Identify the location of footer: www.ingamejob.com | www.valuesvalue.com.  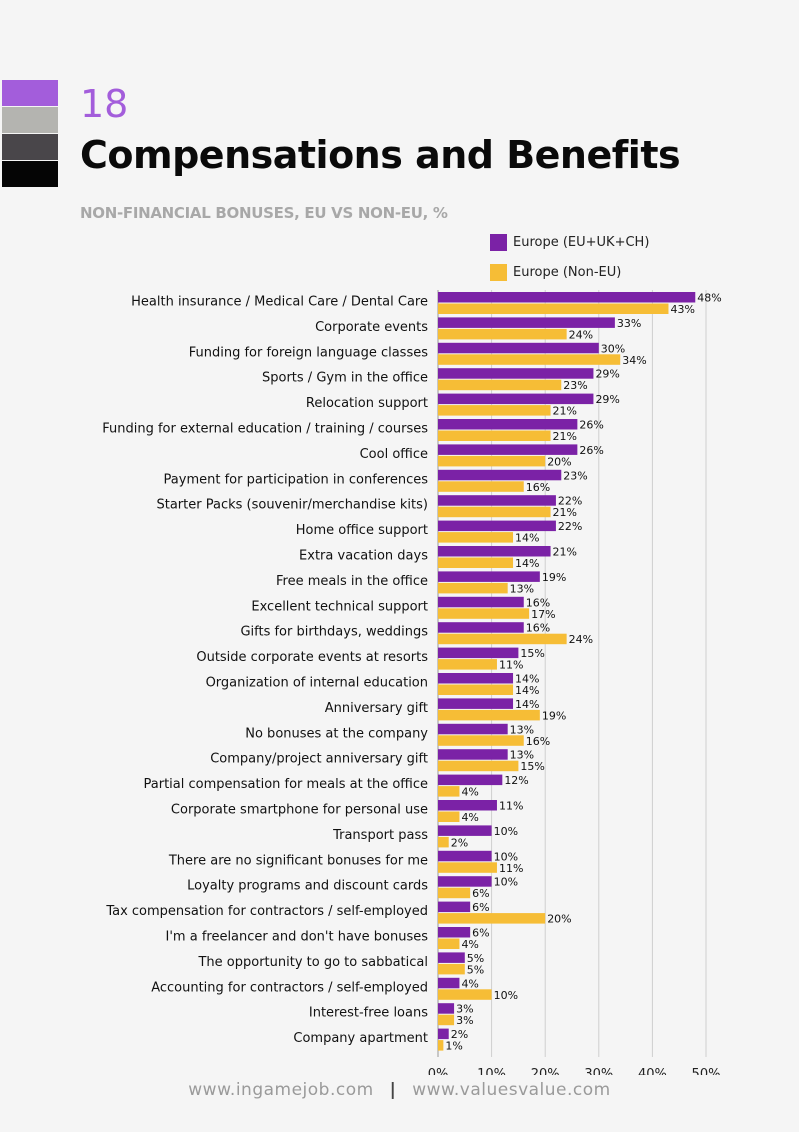
(399, 1090).